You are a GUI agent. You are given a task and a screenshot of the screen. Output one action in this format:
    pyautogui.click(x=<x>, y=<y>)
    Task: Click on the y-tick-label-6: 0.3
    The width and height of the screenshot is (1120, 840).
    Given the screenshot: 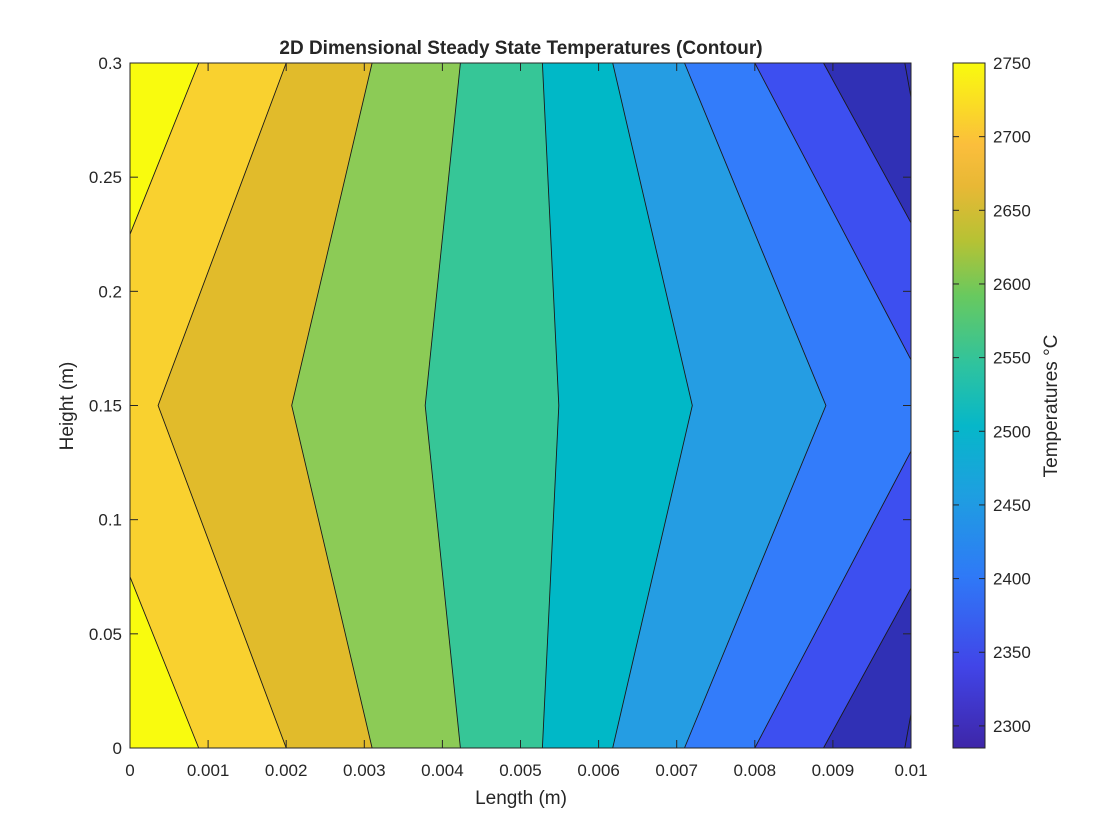 What is the action you would take?
    pyautogui.click(x=110, y=63)
    